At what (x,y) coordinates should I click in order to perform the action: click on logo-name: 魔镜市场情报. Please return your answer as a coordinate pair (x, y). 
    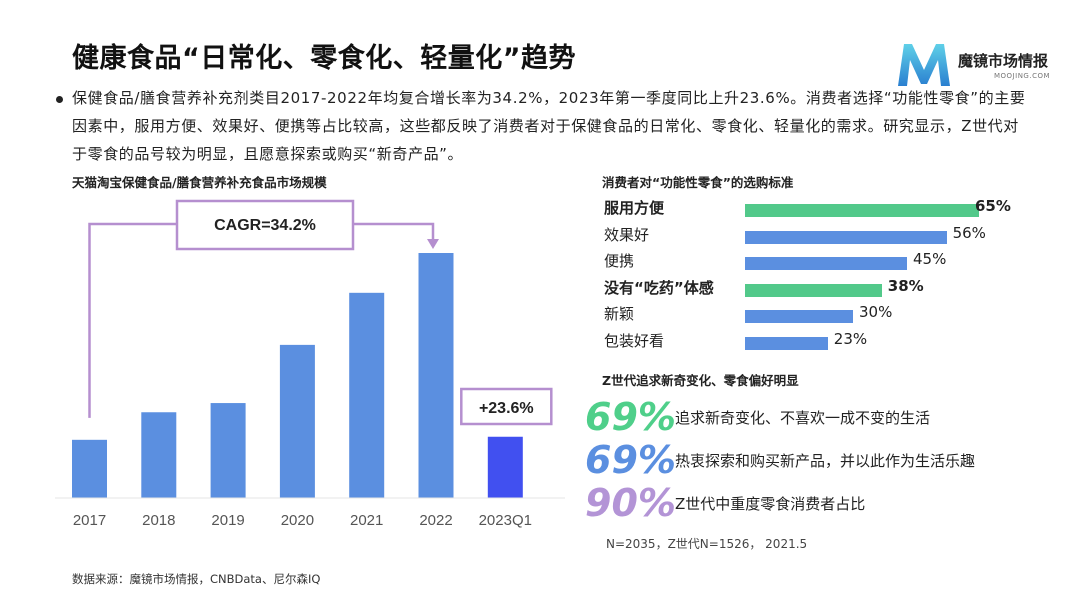
    Looking at the image, I should click on (1003, 61).